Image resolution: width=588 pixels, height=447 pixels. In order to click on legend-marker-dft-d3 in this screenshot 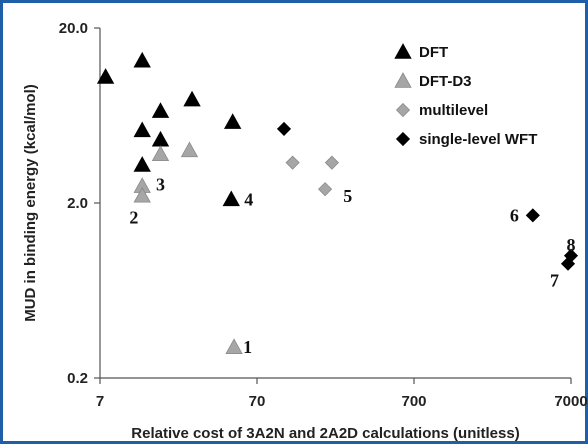, I will do `click(403, 80)`.